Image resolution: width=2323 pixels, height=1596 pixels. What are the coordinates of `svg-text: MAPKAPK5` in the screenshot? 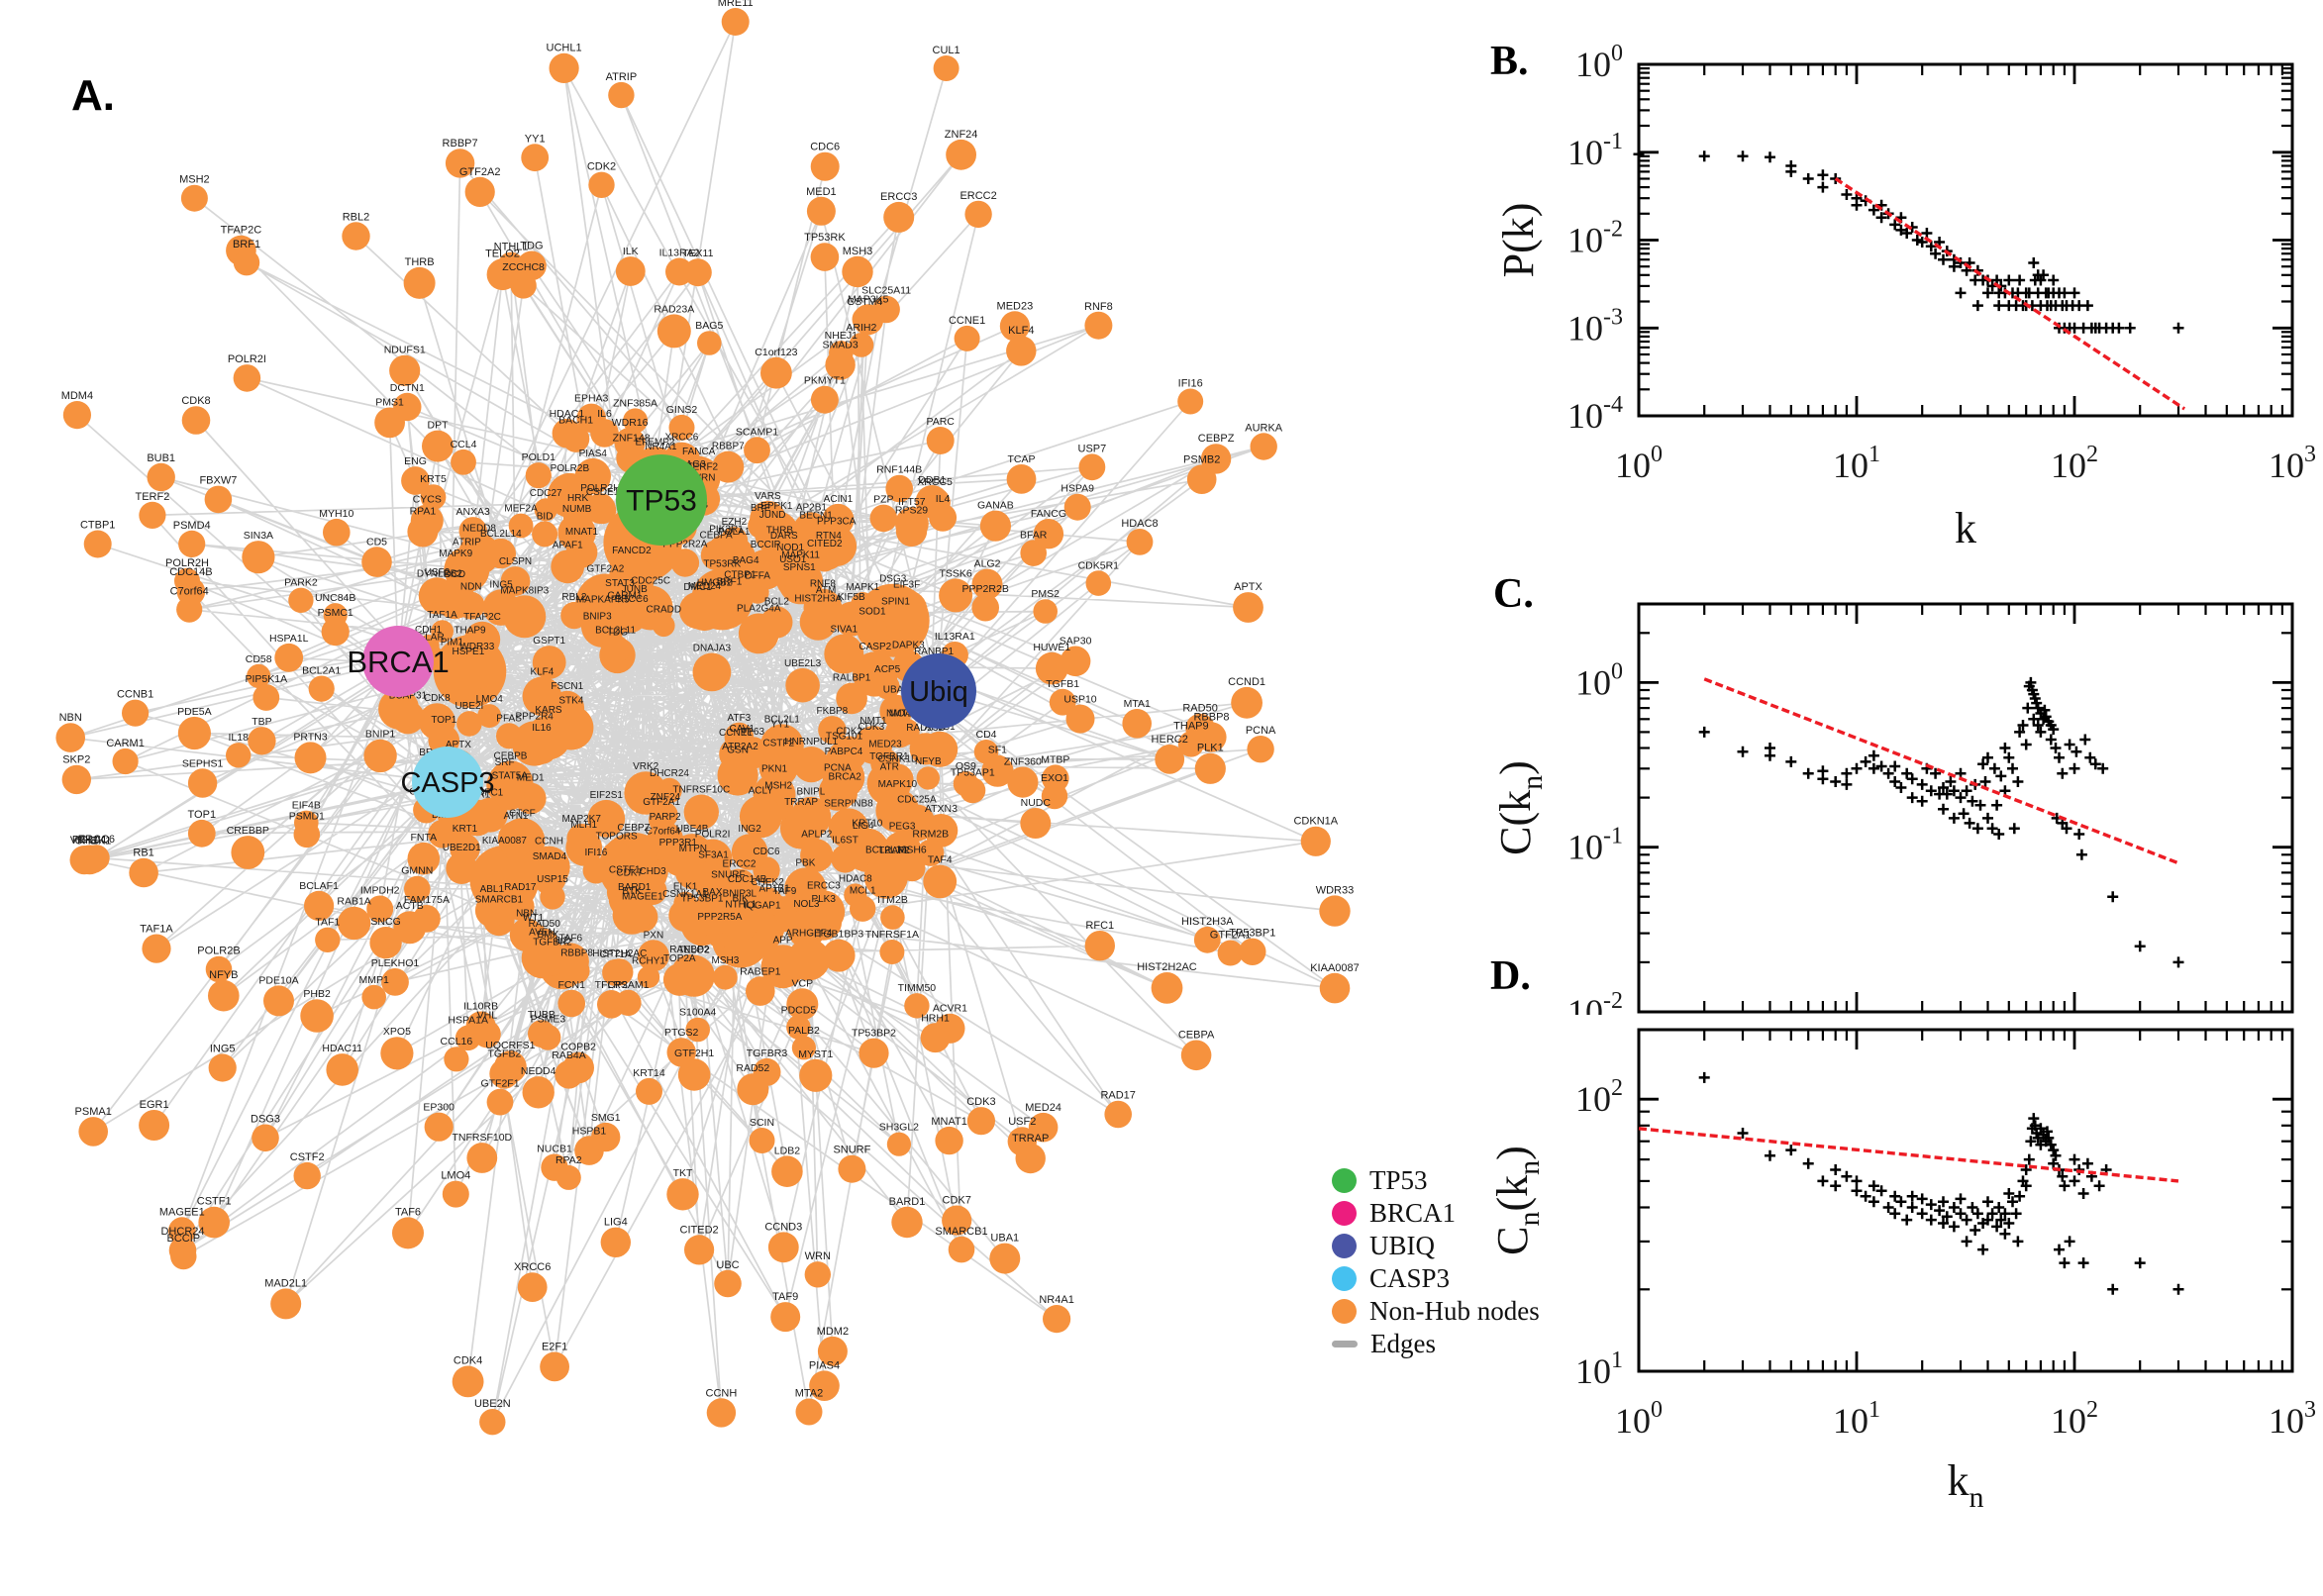 It's located at (603, 599).